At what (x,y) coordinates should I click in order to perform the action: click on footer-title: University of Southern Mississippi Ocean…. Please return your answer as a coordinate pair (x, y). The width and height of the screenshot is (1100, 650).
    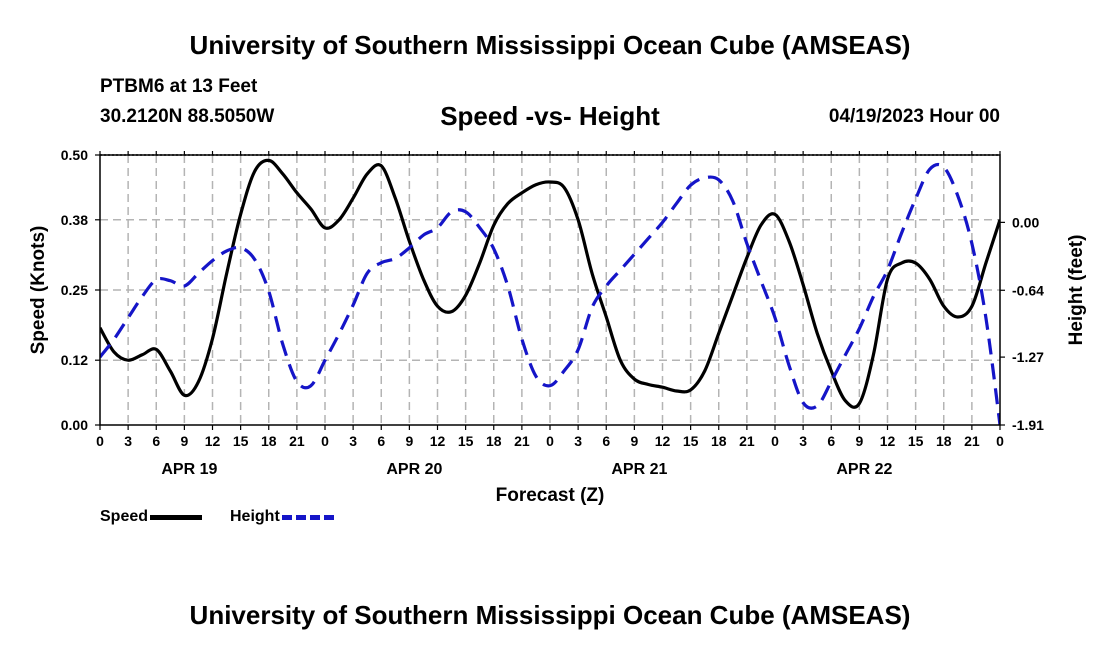
    Looking at the image, I should click on (550, 615).